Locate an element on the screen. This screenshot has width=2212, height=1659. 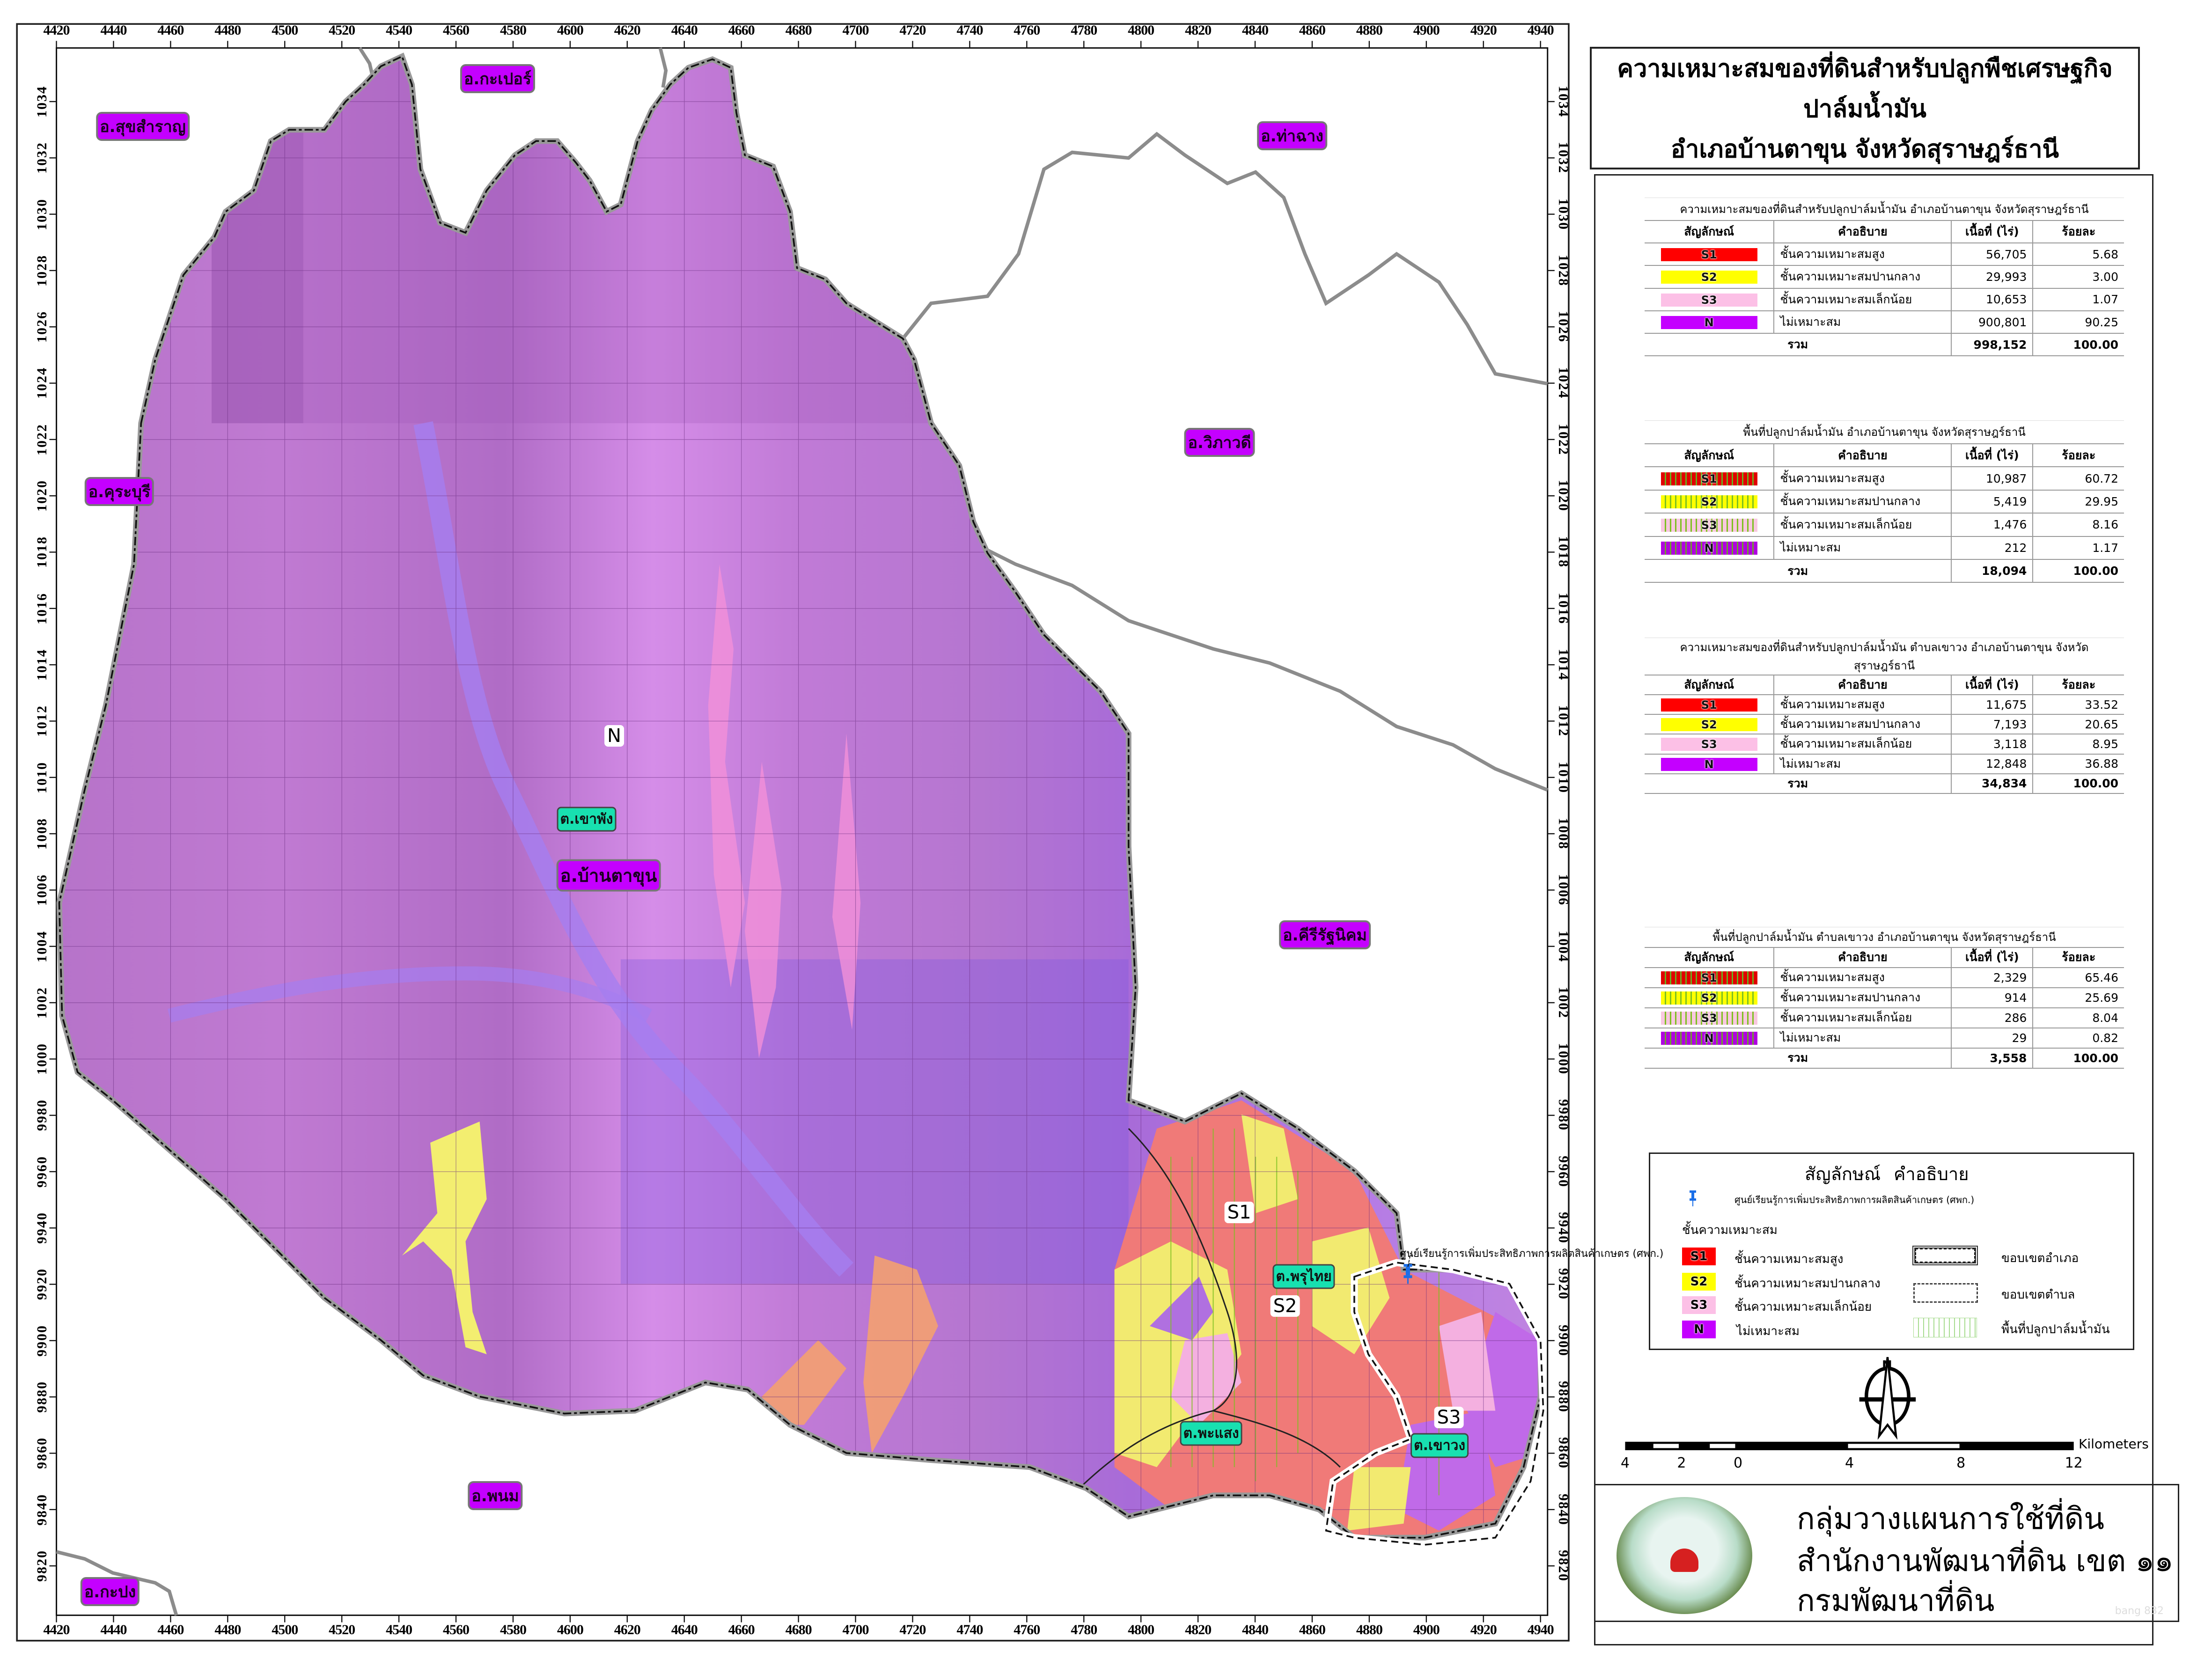
row-area: 2,329 is located at coordinates (1992, 977).